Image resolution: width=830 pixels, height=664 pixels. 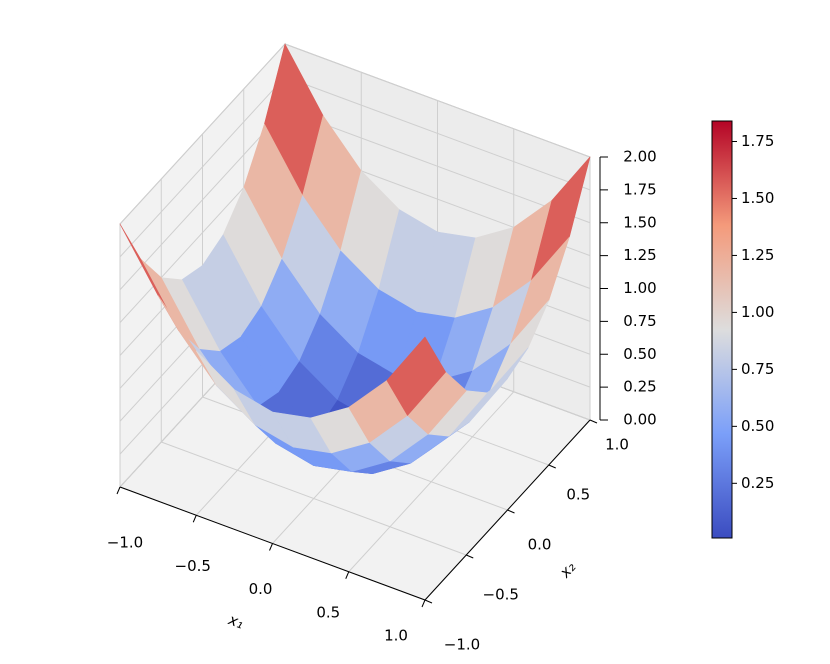 I want to click on z-tick-label: 0.50, so click(x=639, y=354).